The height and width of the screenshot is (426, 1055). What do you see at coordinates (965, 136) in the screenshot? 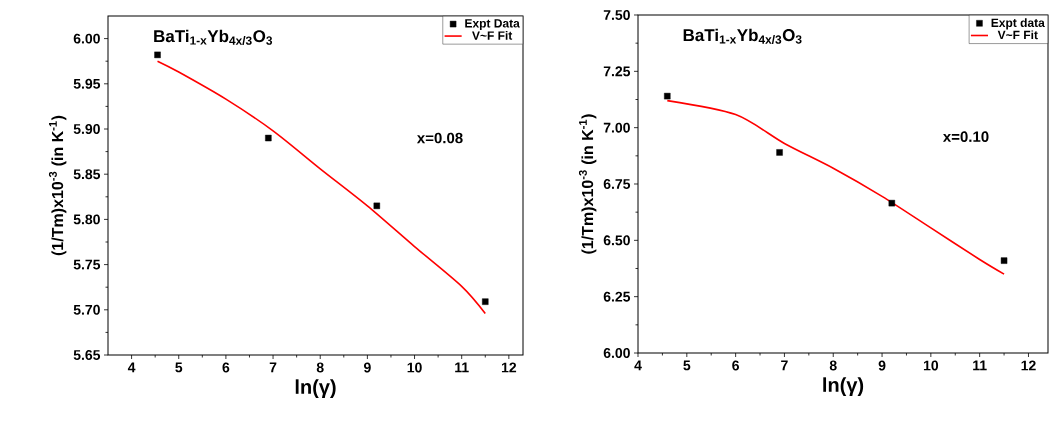
I see `annotation: x=0.10` at bounding box center [965, 136].